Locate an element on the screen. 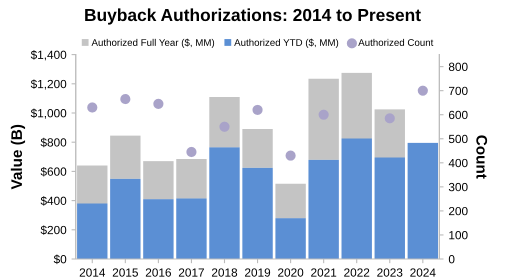  x-tick-label: 2022 is located at coordinates (357, 272).